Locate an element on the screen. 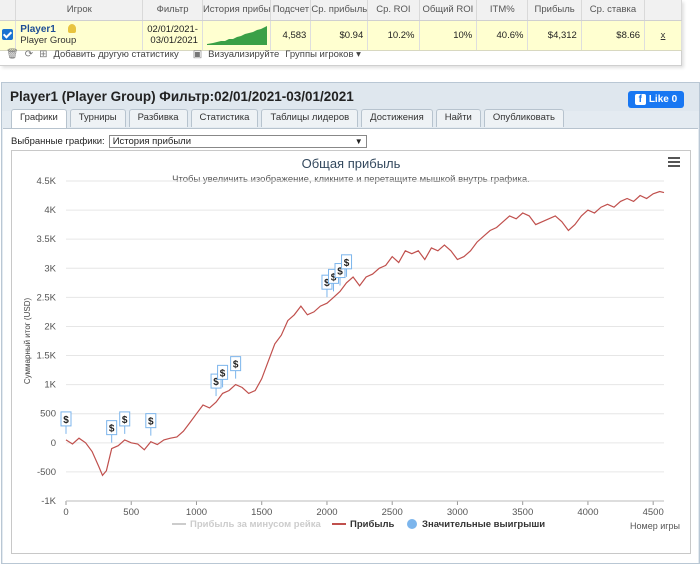  count-cell: 4,583 is located at coordinates (291, 35).